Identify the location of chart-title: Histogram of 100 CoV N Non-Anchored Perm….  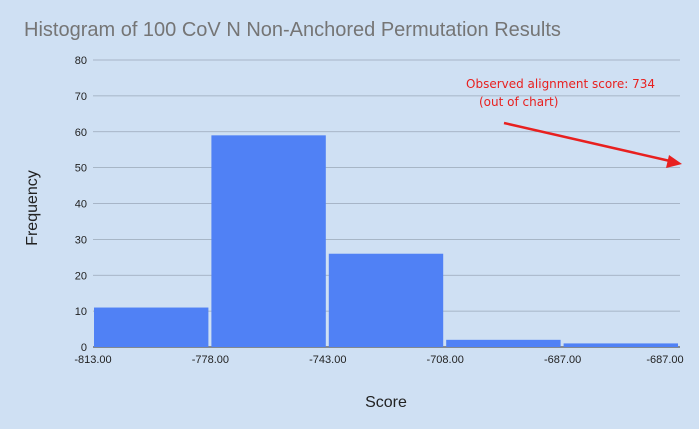
(292, 30).